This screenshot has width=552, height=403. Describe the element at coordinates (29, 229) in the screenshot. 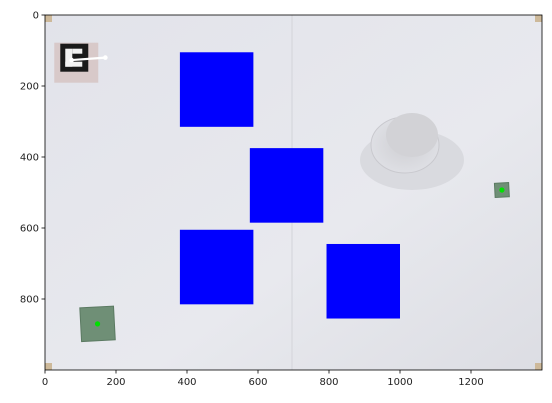

I see `y-tick-label: 600` at that location.